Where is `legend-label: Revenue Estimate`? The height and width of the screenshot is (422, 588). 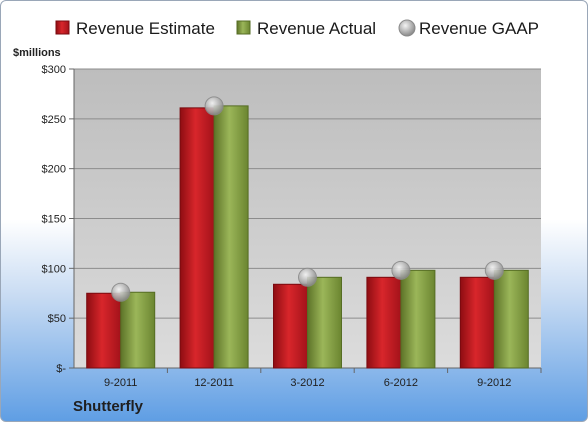 legend-label: Revenue Estimate is located at coordinates (145, 28).